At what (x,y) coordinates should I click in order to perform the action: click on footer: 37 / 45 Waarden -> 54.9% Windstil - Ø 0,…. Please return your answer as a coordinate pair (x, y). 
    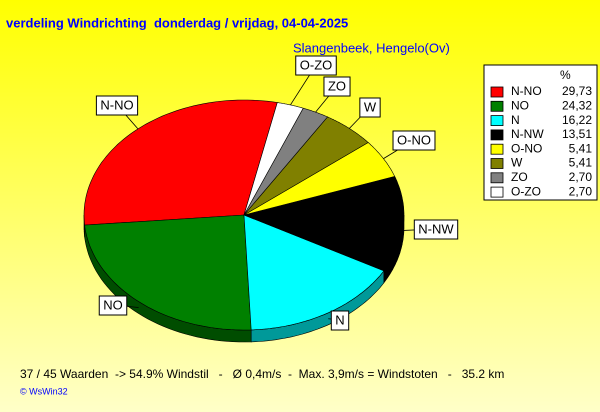
    Looking at the image, I should click on (262, 374).